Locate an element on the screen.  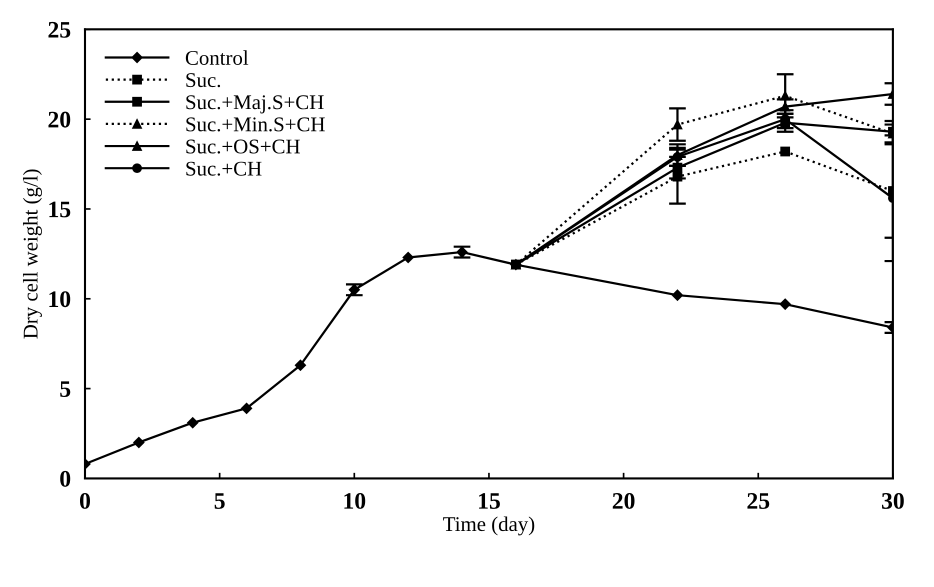
legend-label: Suc.+CH is located at coordinates (224, 169).